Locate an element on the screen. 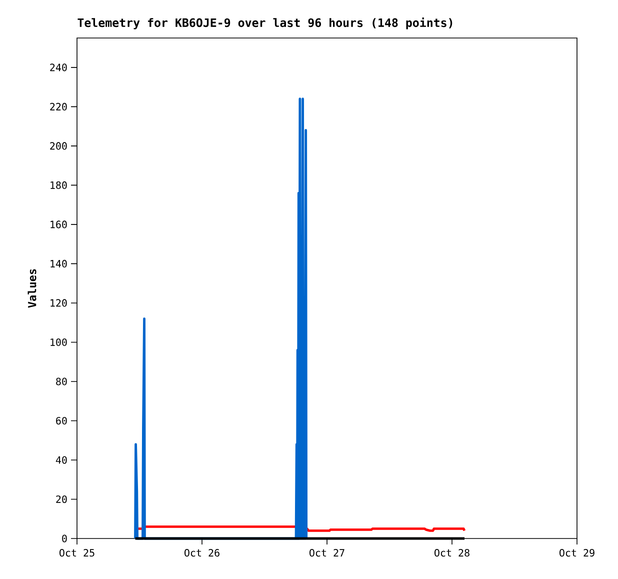 Image resolution: width=618 pixels, height=579 pixels. x-tick-label: Oct 28 is located at coordinates (452, 553).